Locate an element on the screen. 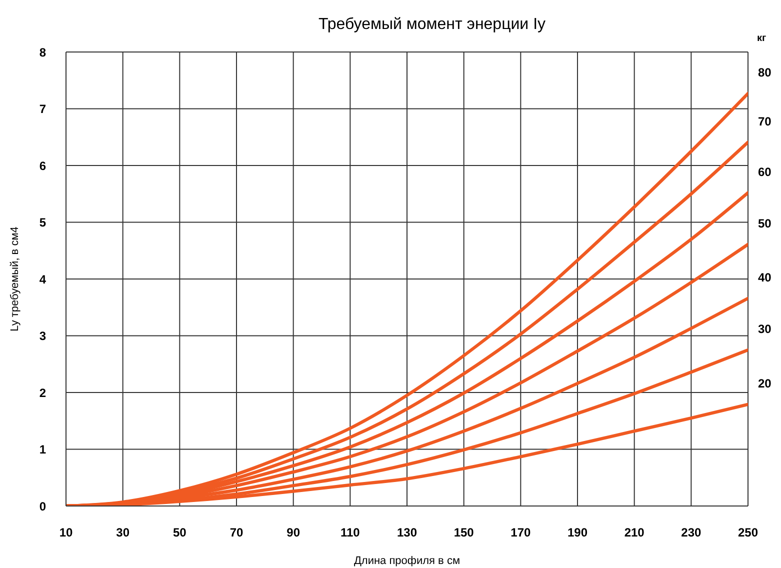  x-tick-label: 70 is located at coordinates (237, 533).